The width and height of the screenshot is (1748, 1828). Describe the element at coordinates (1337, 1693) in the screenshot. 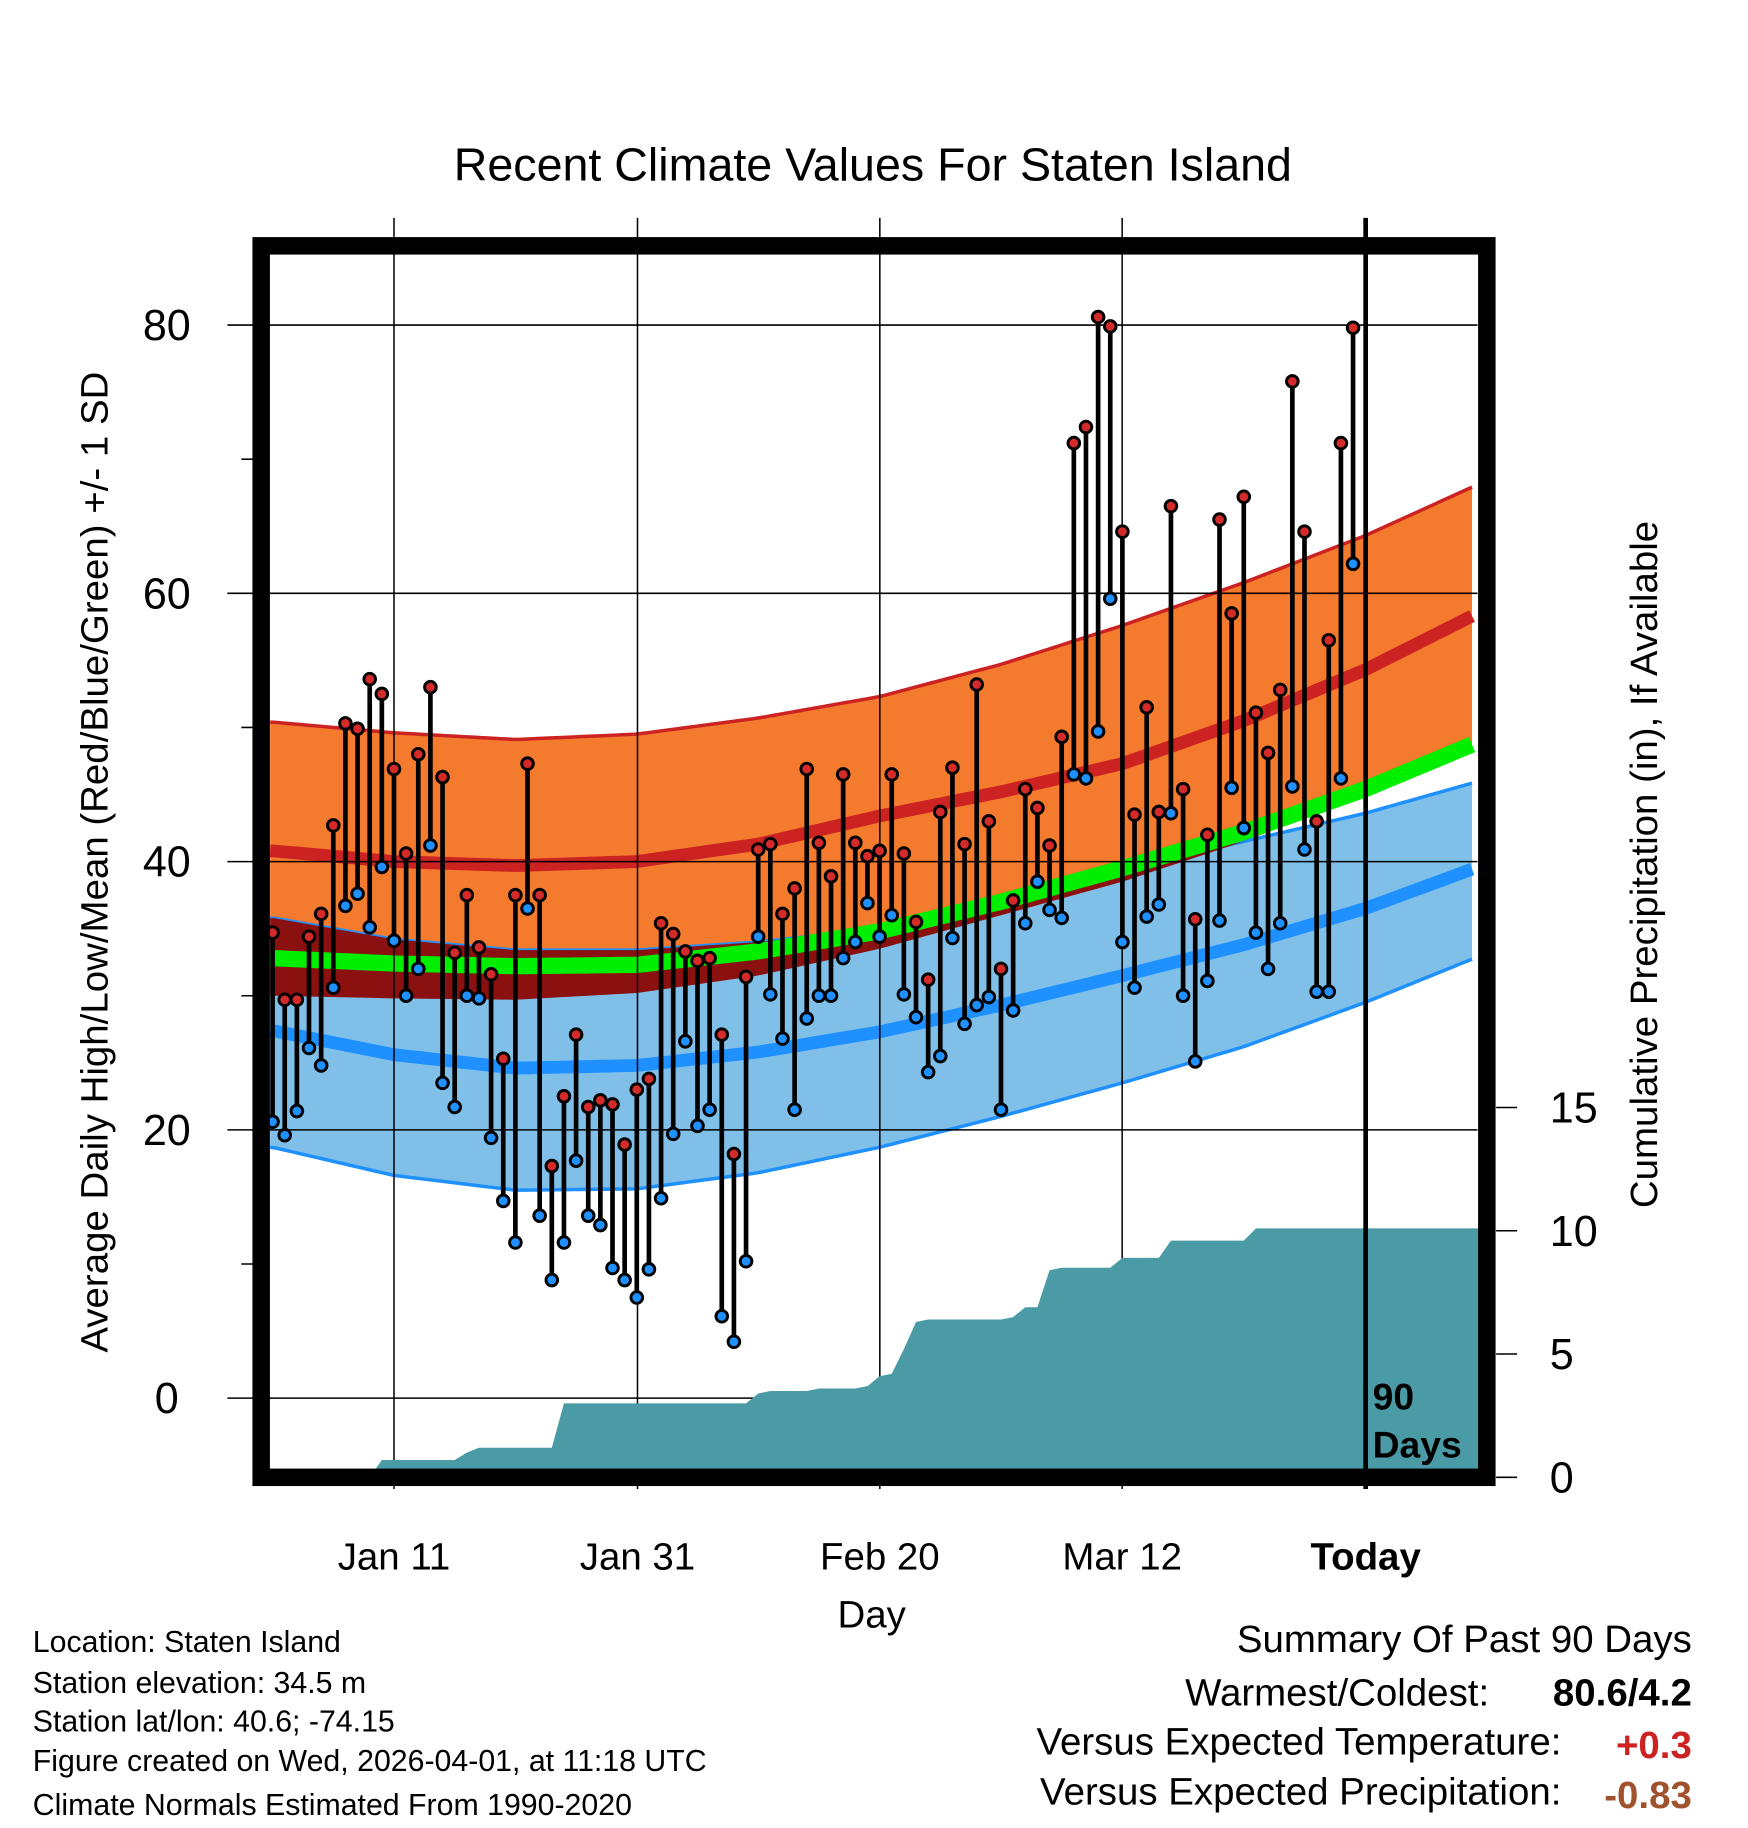

I see `warmest-label: Warmest/Coldest:` at that location.